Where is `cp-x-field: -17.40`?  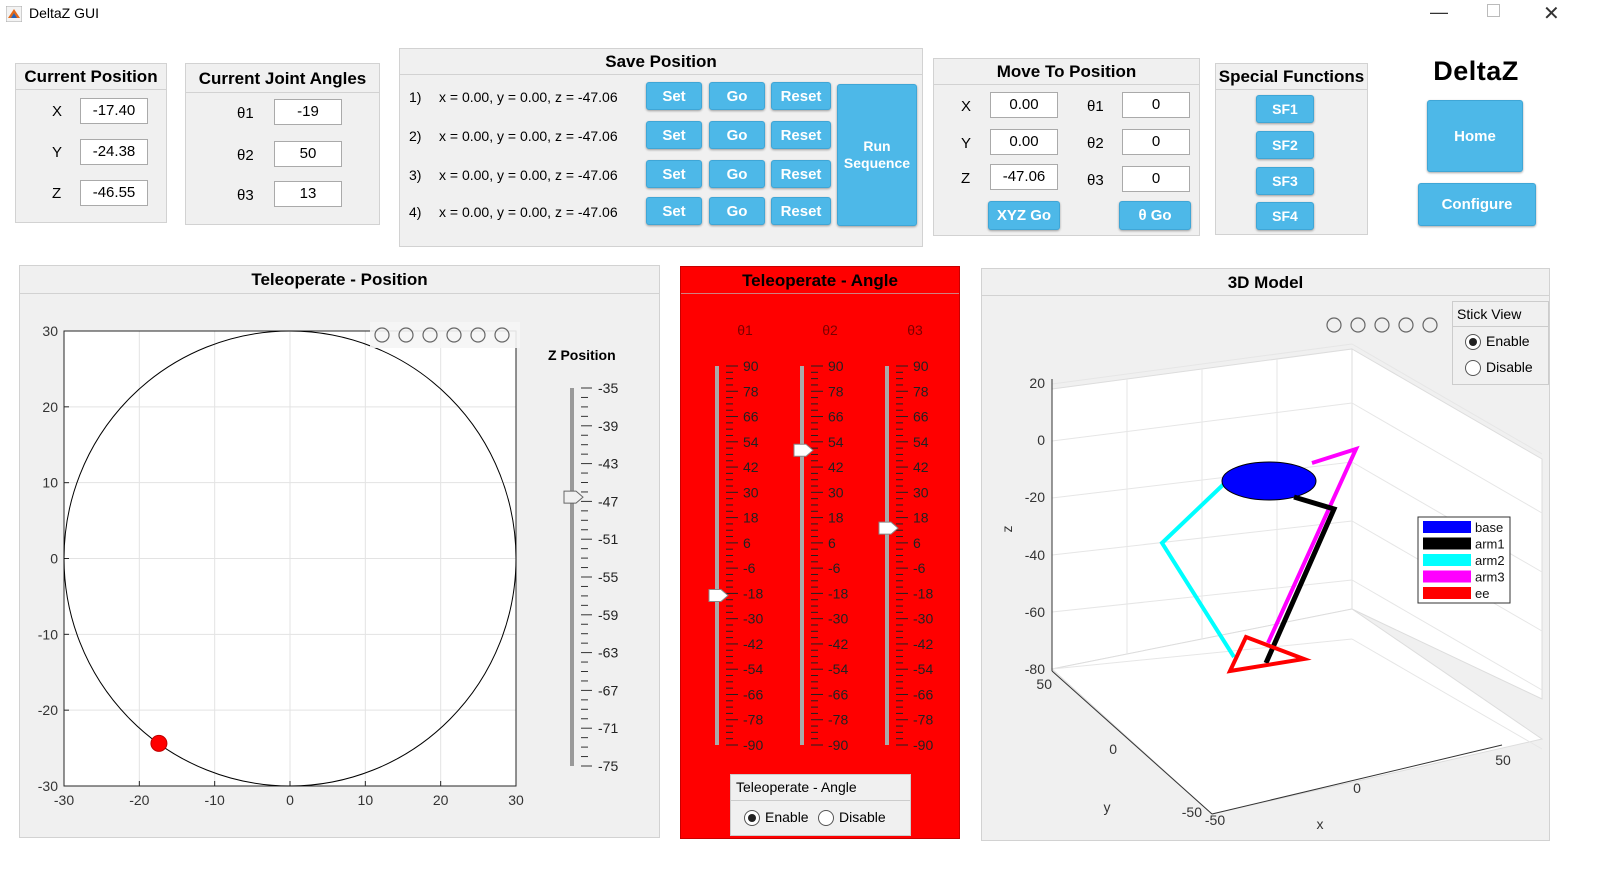
cp-x-field: -17.40 is located at coordinates (114, 111).